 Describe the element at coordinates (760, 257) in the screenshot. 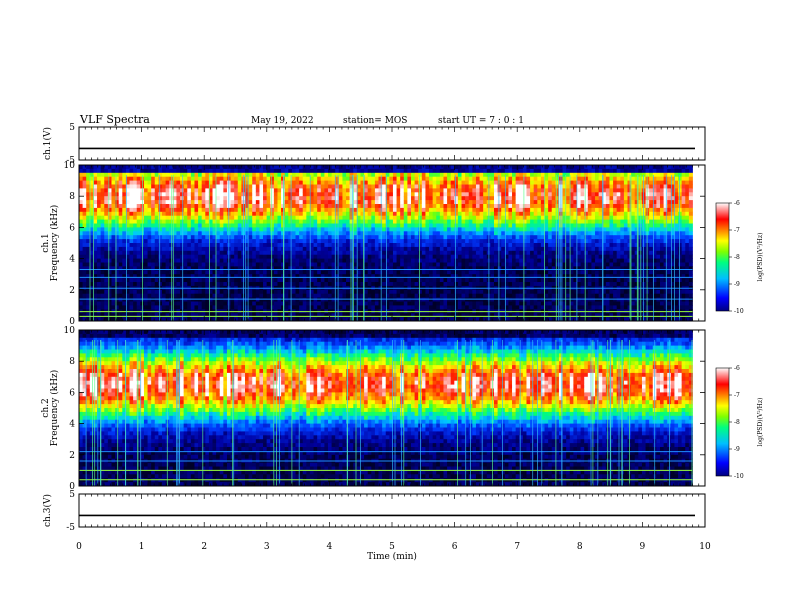

I see `ch1-spectrogram-colorbar-label: log(PSD)(V²/Hz)` at that location.